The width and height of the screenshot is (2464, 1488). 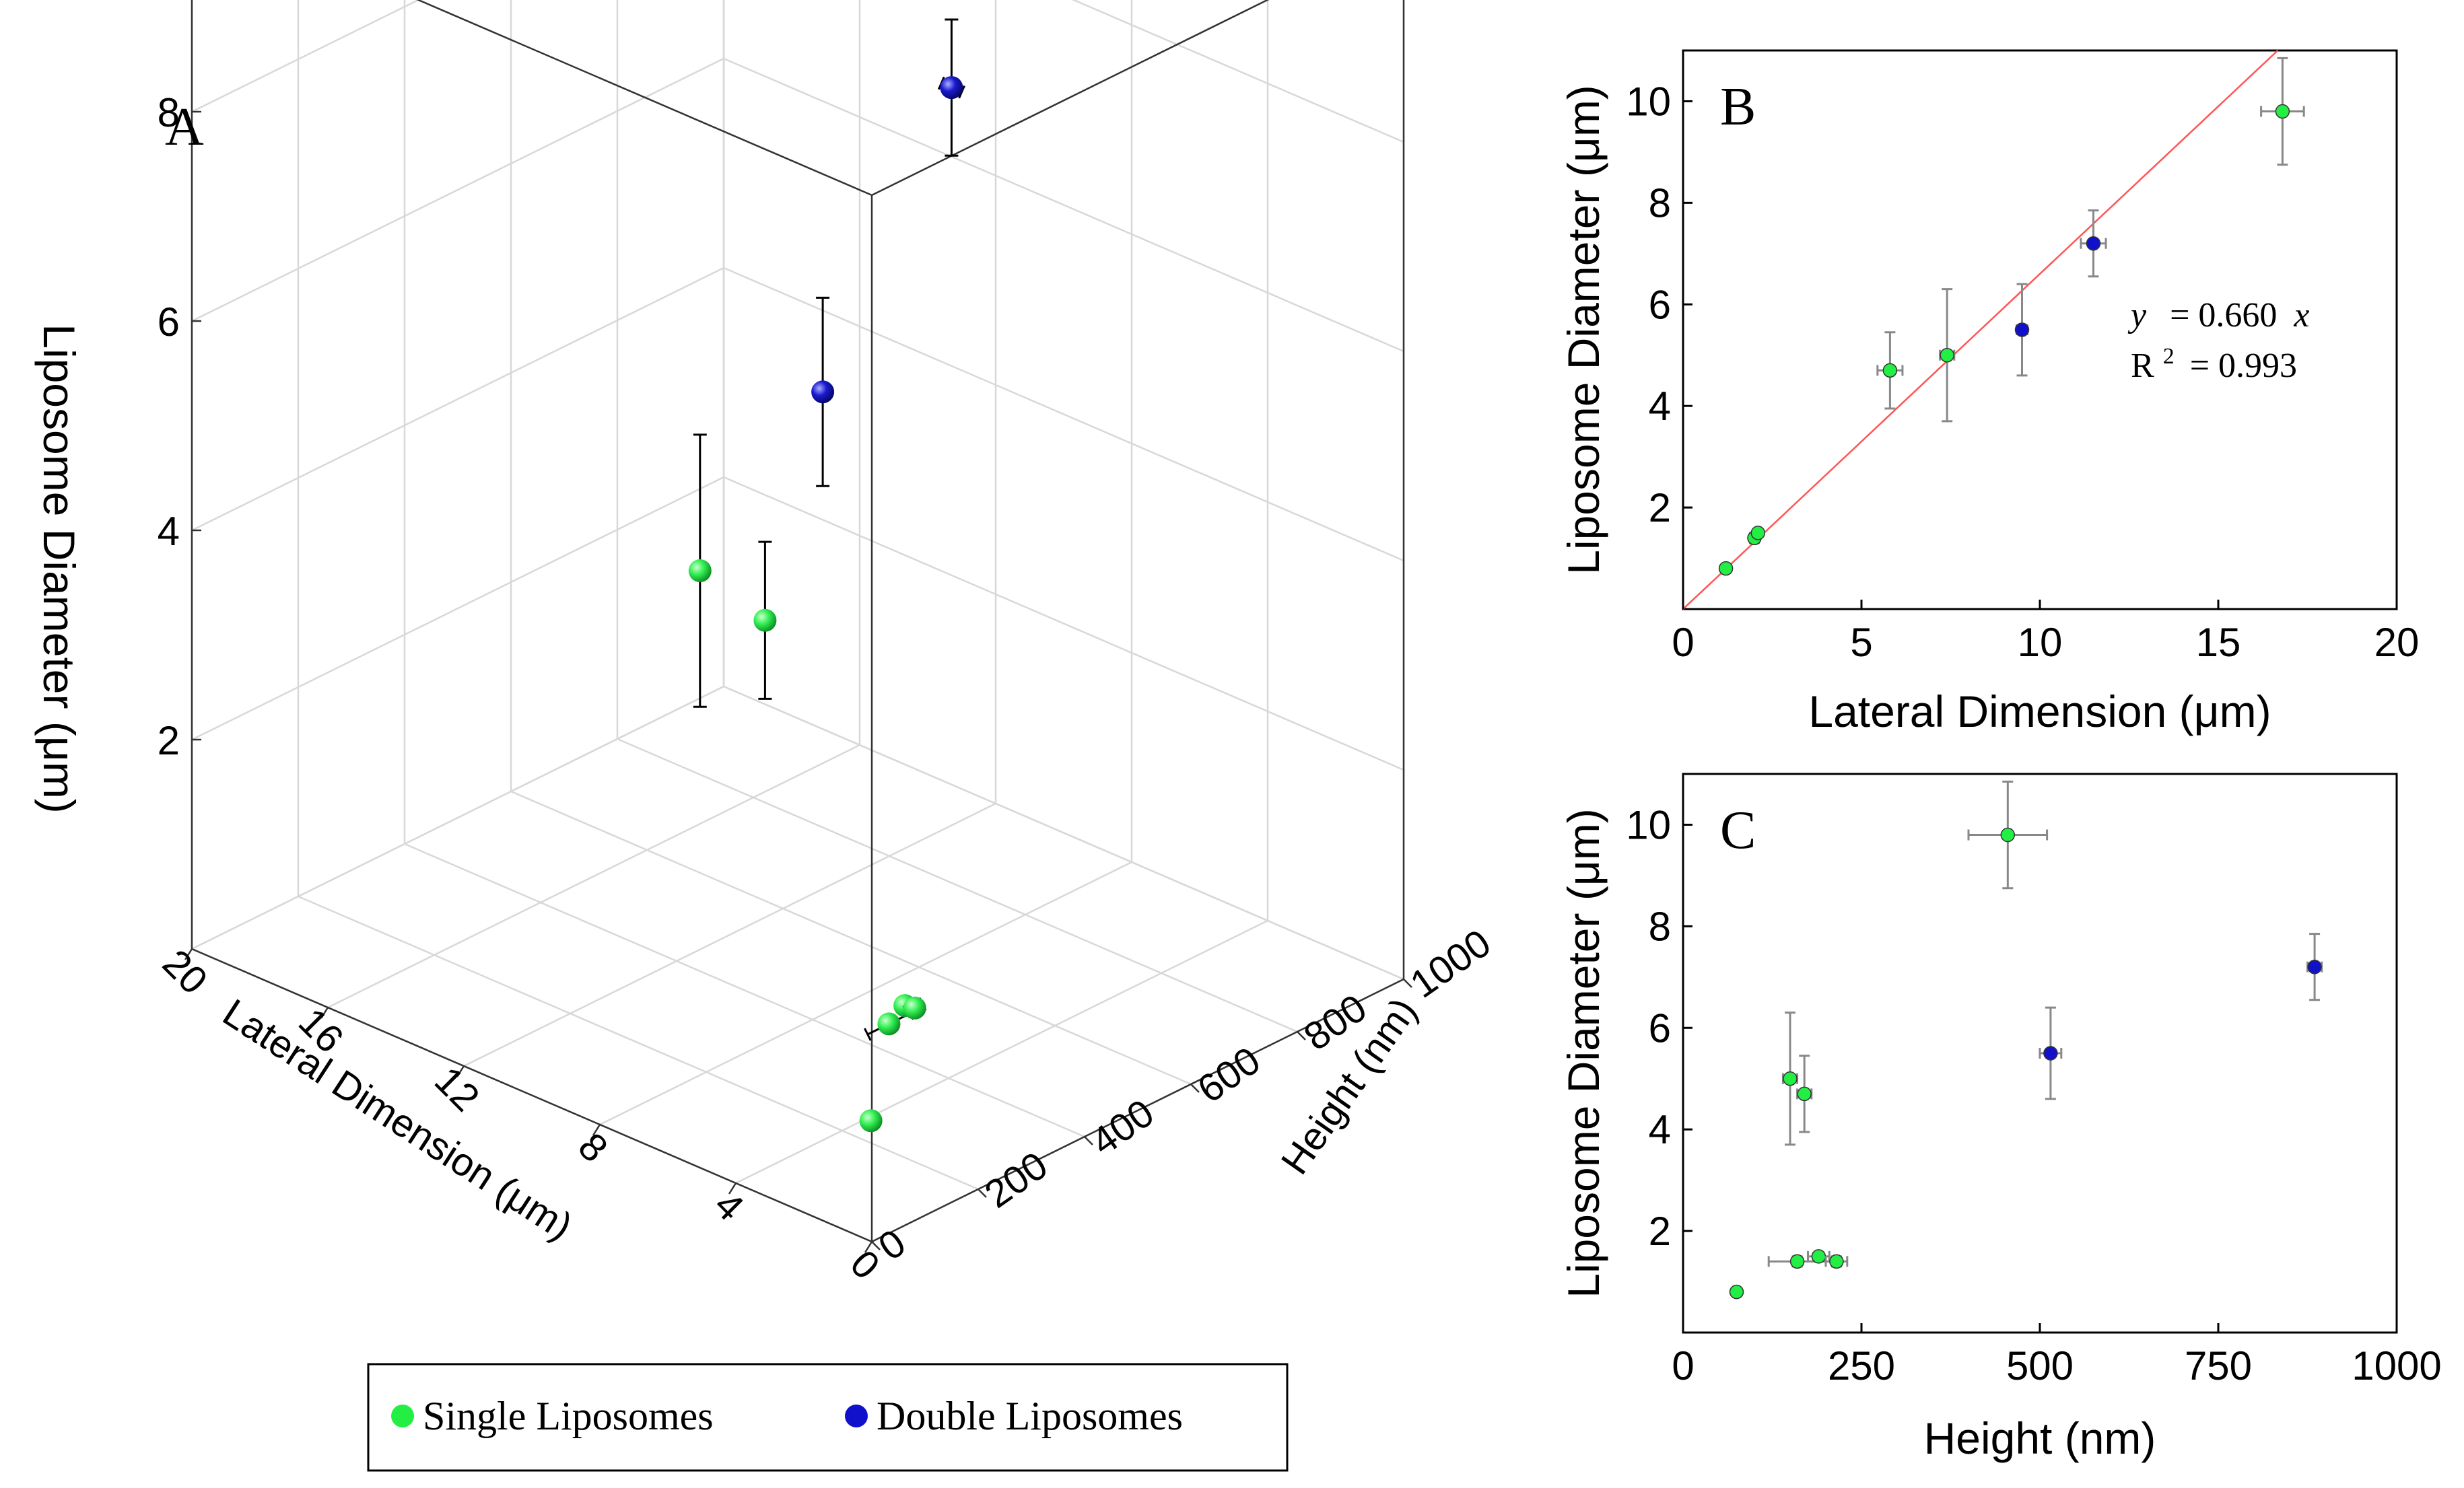 What do you see at coordinates (2169, 356) in the screenshot?
I see `fit-r2-sup: 2` at bounding box center [2169, 356].